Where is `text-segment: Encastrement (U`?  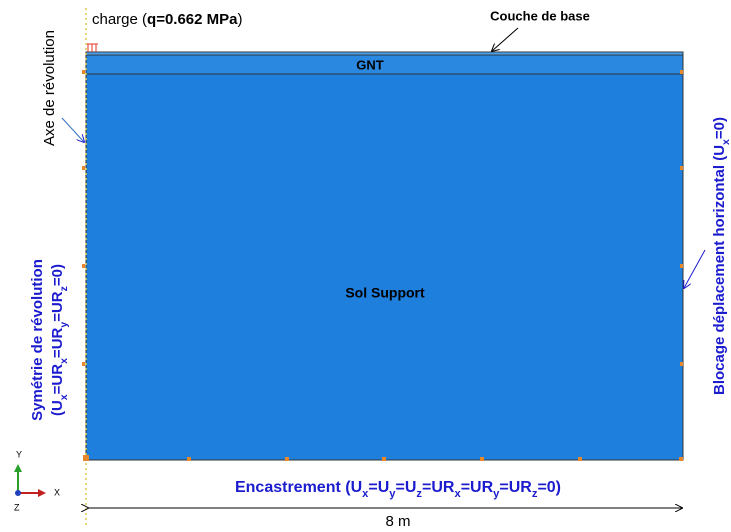
text-segment: Encastrement (U is located at coordinates (298, 487).